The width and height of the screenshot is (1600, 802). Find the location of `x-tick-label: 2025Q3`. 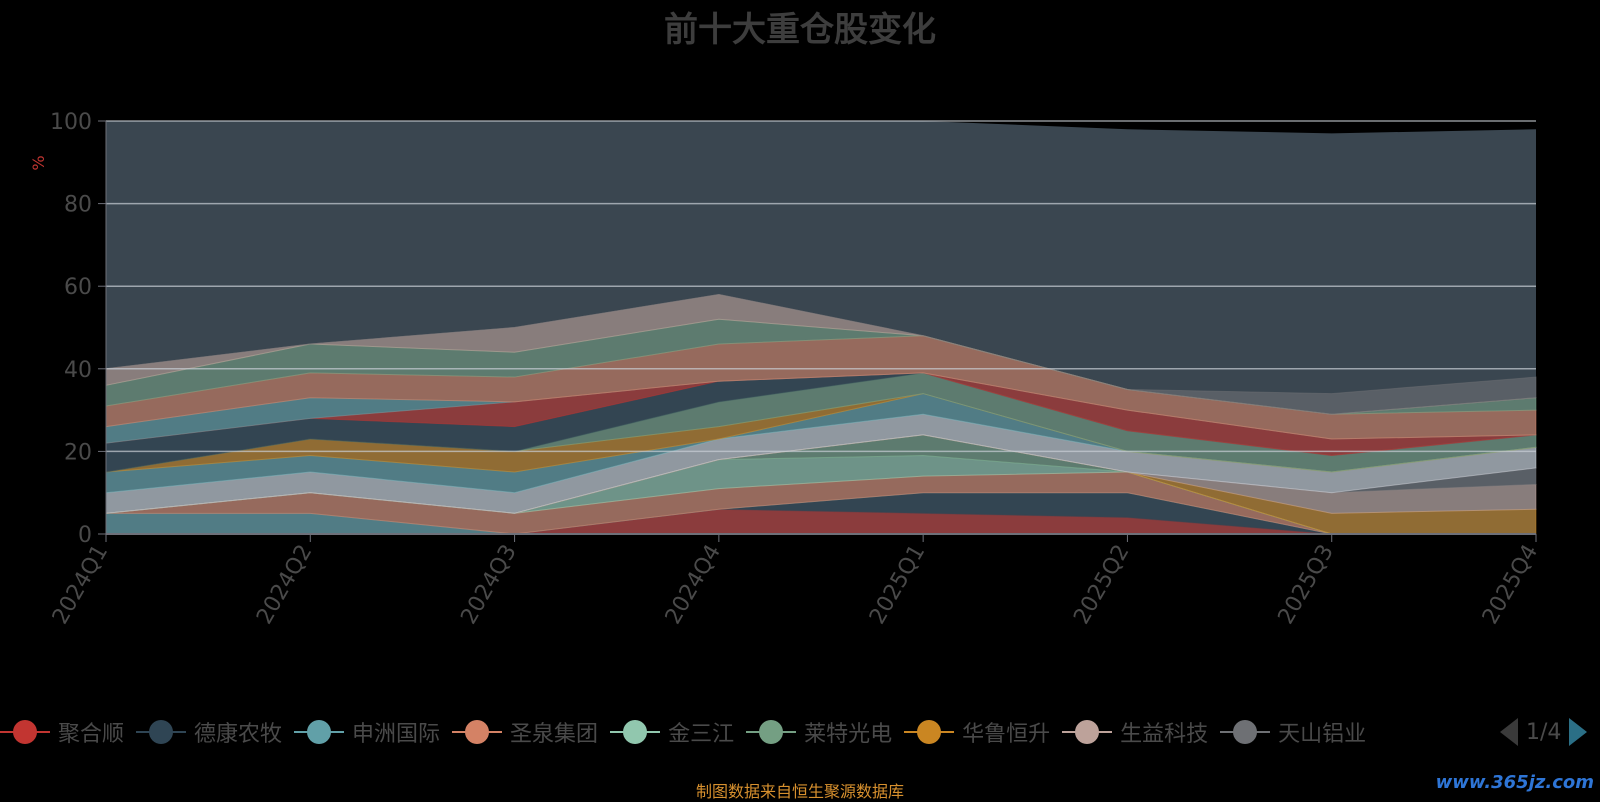

x-tick-label: 2025Q3 is located at coordinates (1306, 585).